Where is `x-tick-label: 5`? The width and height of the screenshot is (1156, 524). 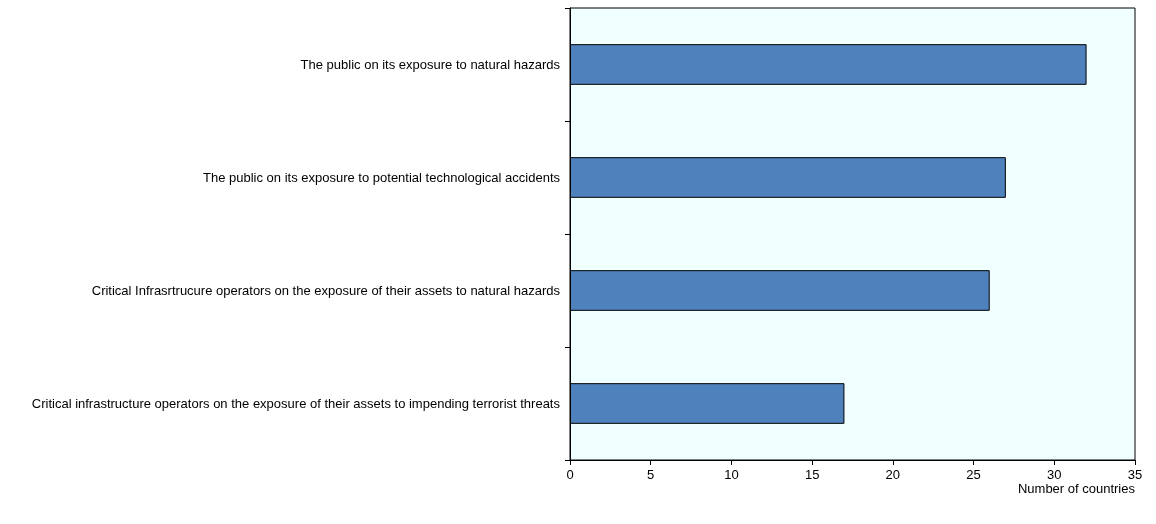
x-tick-label: 5 is located at coordinates (651, 474).